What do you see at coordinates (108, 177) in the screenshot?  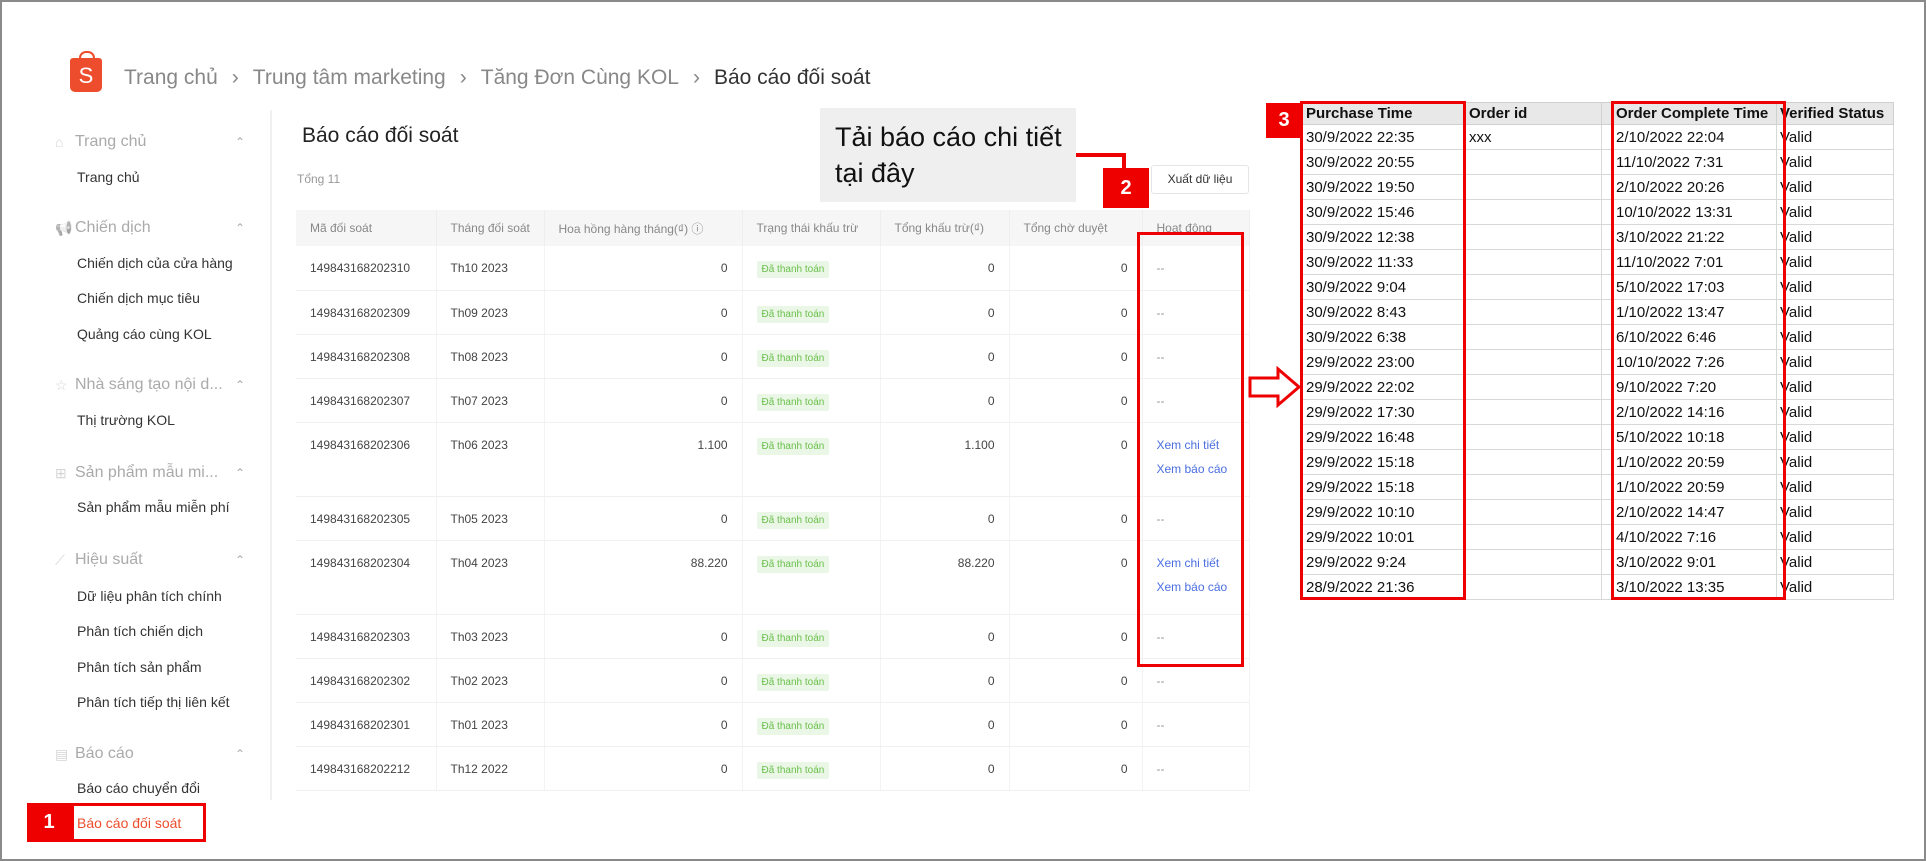 I see `sidebar-item: Trang chủ` at bounding box center [108, 177].